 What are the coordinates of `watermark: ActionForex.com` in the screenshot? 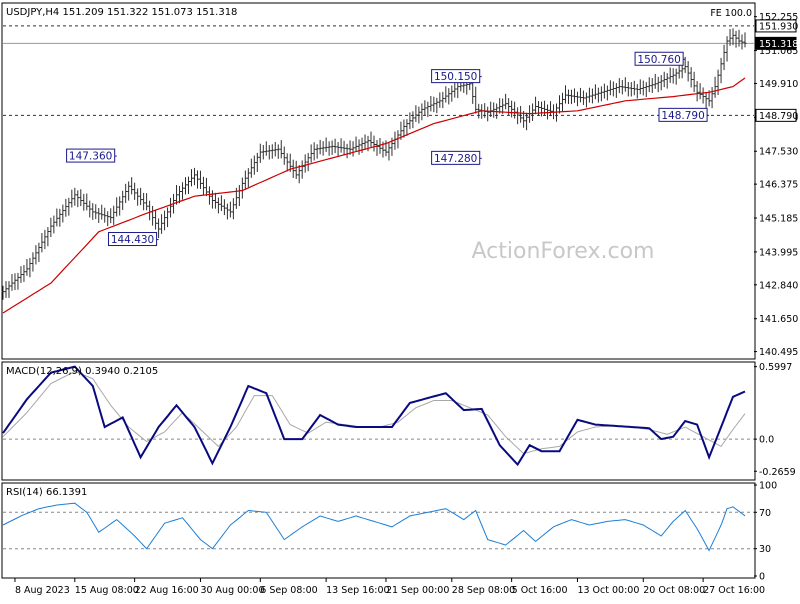 It's located at (563, 251).